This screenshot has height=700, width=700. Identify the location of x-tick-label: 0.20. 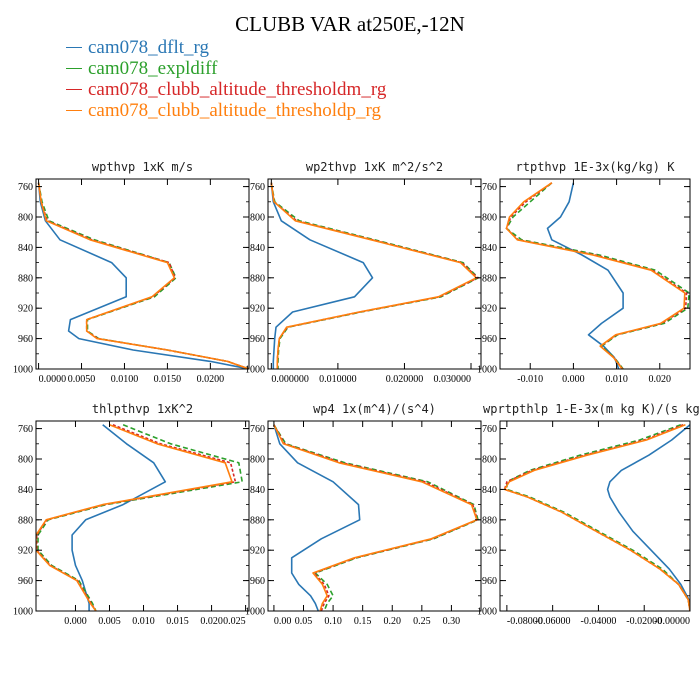
(393, 621).